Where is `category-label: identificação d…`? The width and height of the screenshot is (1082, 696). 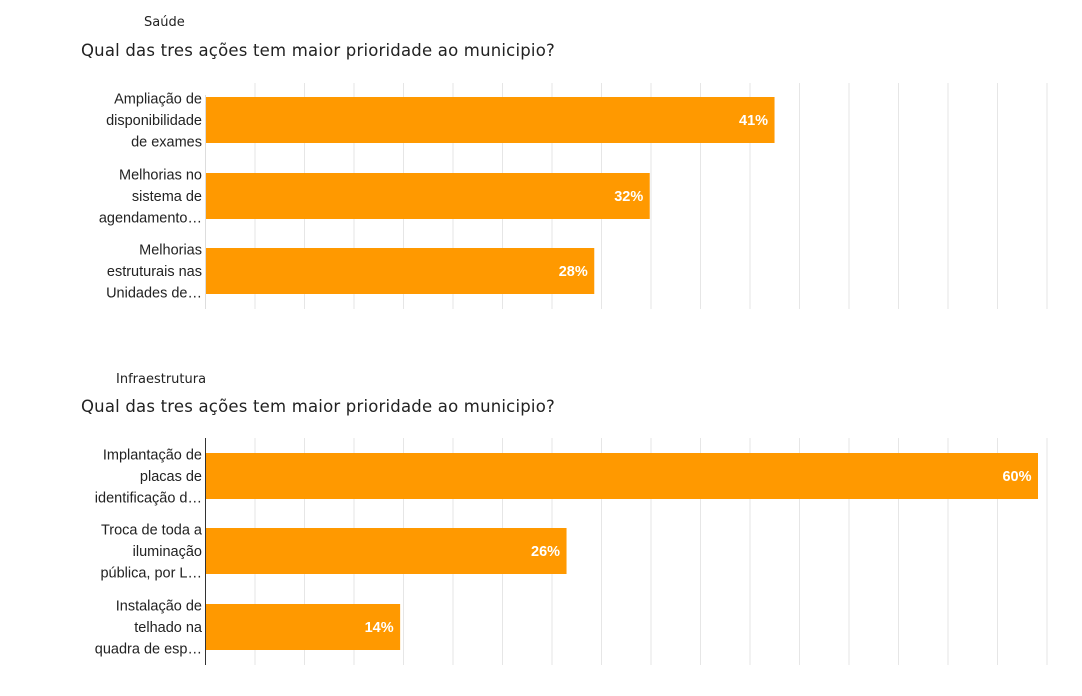 category-label: identificação d… is located at coordinates (148, 499).